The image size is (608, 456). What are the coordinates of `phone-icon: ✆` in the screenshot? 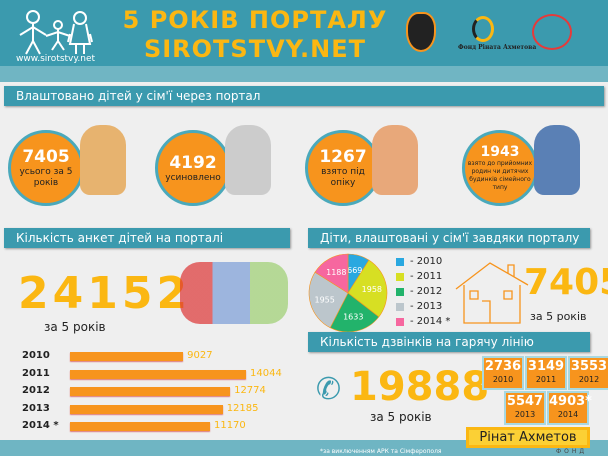 It's located at (329, 389).